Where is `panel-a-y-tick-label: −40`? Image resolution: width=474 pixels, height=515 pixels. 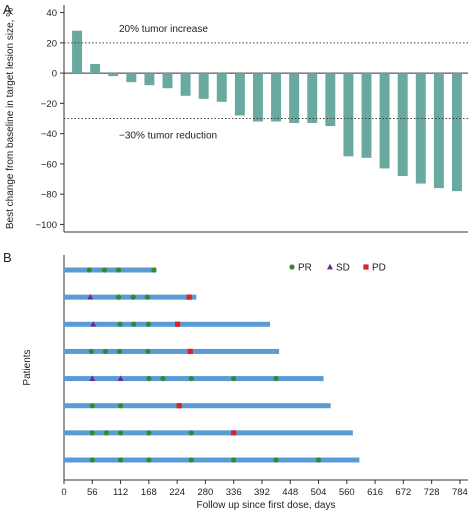
panel-a-y-tick-label: −40 is located at coordinates (49, 134).